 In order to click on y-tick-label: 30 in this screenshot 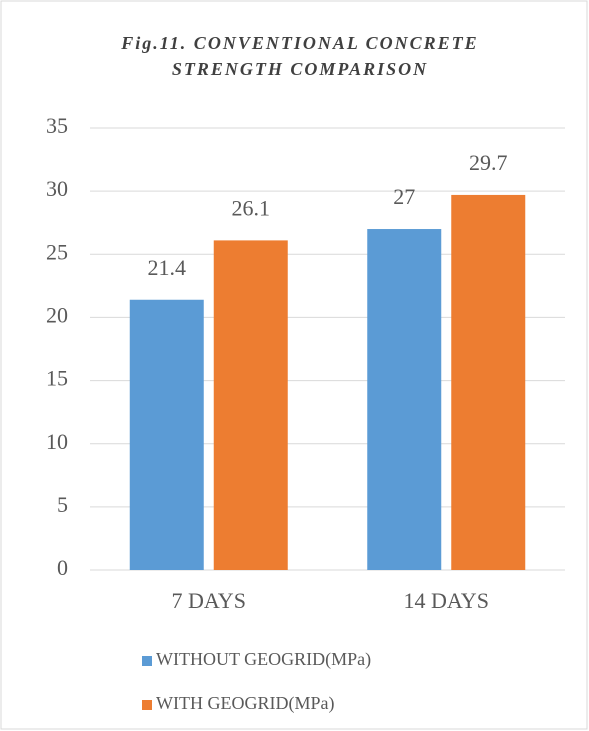, I will do `click(57, 188)`.